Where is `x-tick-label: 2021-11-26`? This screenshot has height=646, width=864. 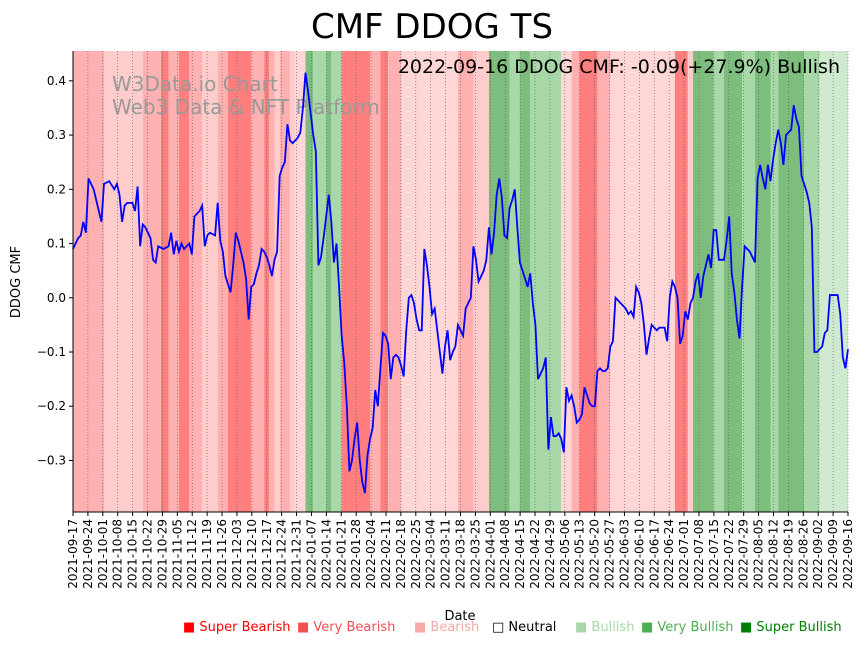 x-tick-label: 2021-11-26 is located at coordinates (222, 554).